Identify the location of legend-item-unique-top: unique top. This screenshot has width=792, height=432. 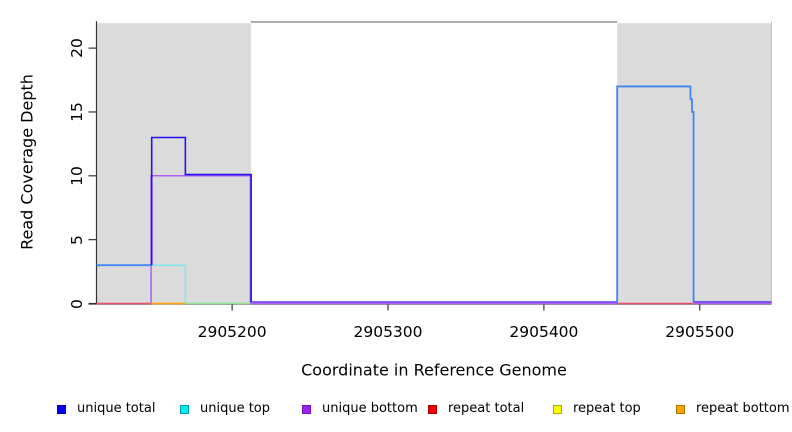
(225, 408).